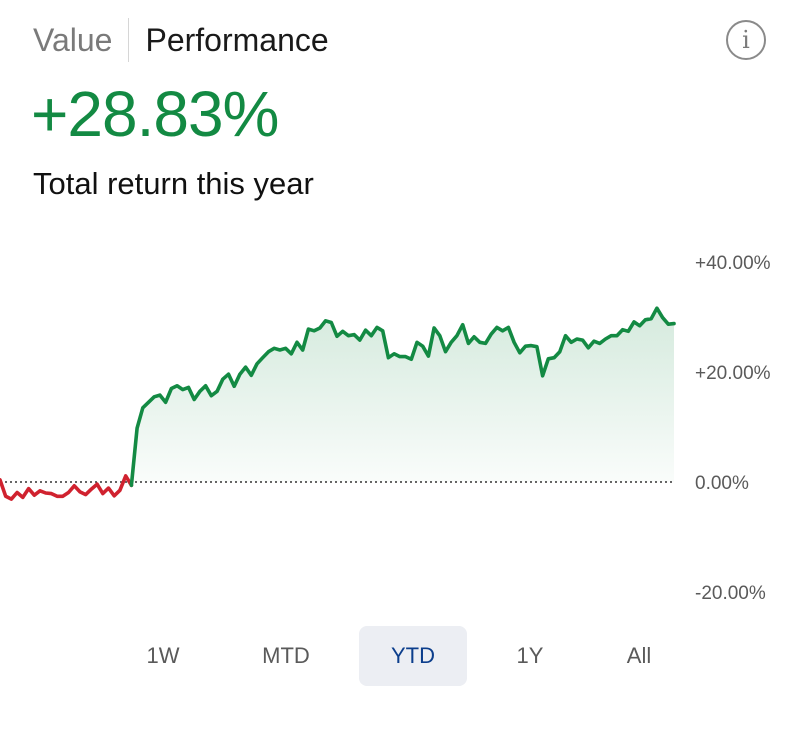 The height and width of the screenshot is (741, 800). Describe the element at coordinates (129, 40) in the screenshot. I see `tab-divider` at that location.